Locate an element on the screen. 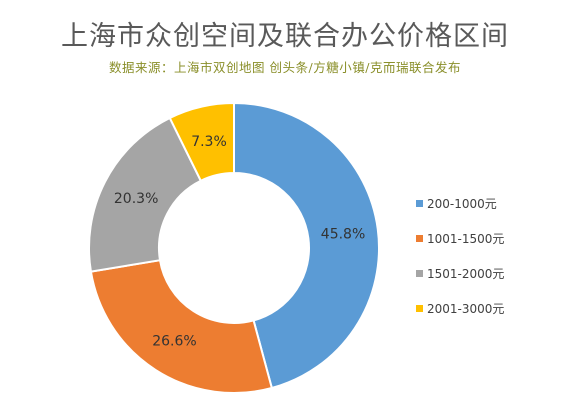  slice-data-label-3: 20.3% is located at coordinates (136, 199).